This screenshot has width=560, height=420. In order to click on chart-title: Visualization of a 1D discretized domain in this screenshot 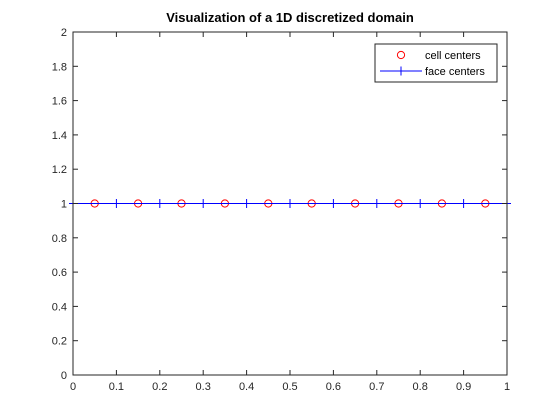, I will do `click(290, 17)`.